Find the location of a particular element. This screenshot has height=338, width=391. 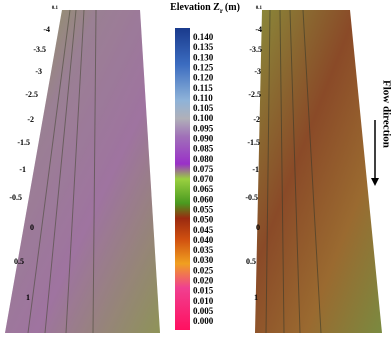

colorbar-tick-label: 0.045 is located at coordinates (203, 230).